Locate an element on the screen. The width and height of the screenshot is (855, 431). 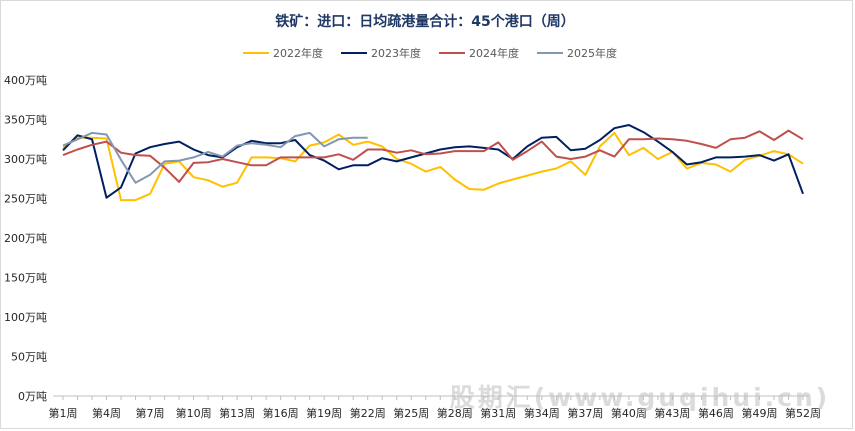
y-tick-label: 300万吨 is located at coordinates (25, 159).